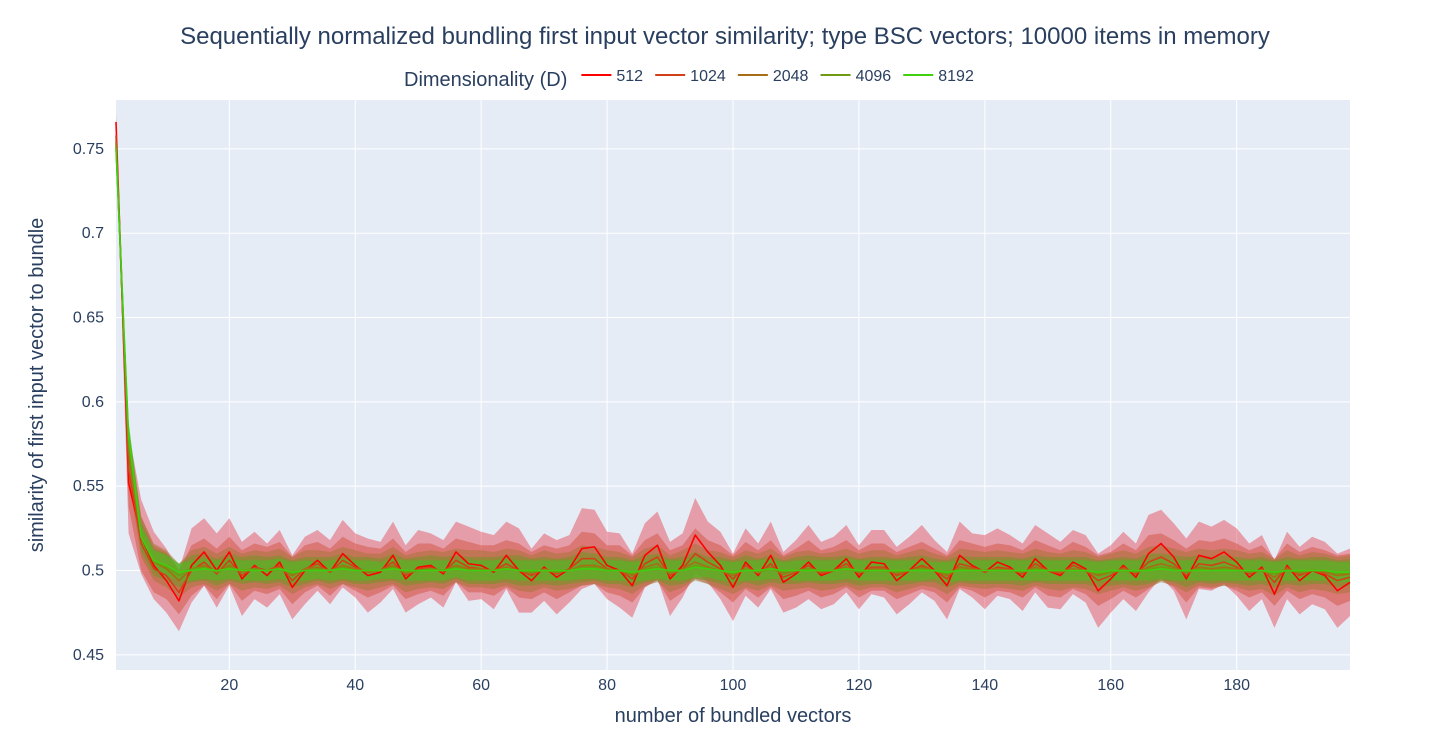 This screenshot has height=750, width=1450. I want to click on legend-label: 1024, so click(708, 76).